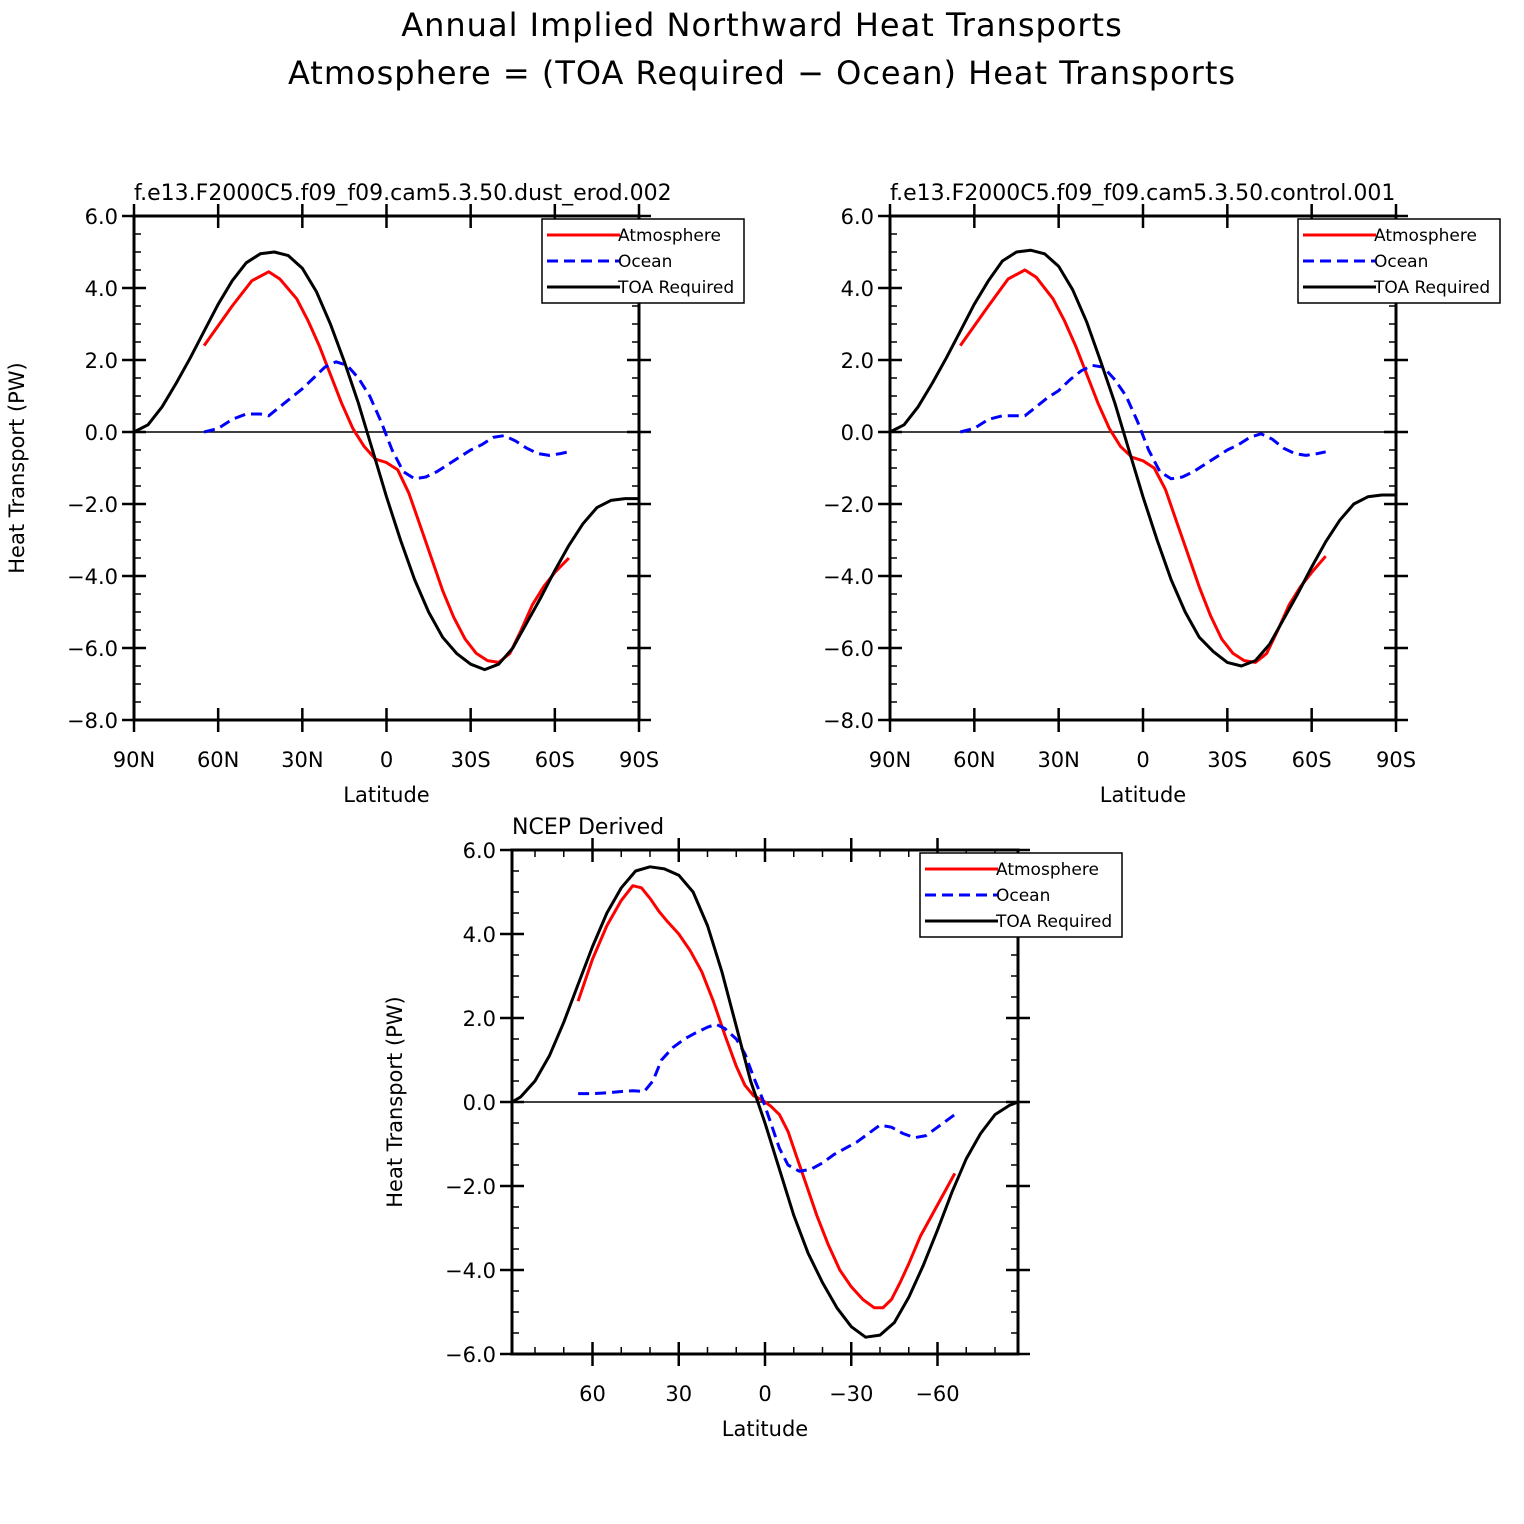 The height and width of the screenshot is (1524, 1524). I want to click on x-tick-label: 60, so click(592, 1394).